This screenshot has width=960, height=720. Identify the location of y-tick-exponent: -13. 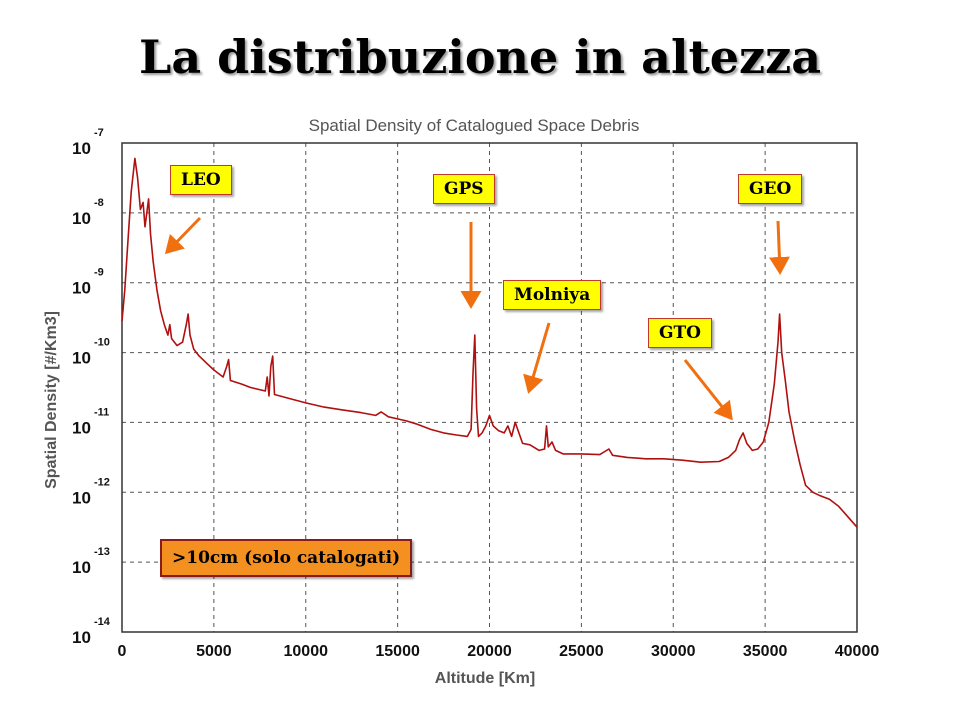
(102, 552).